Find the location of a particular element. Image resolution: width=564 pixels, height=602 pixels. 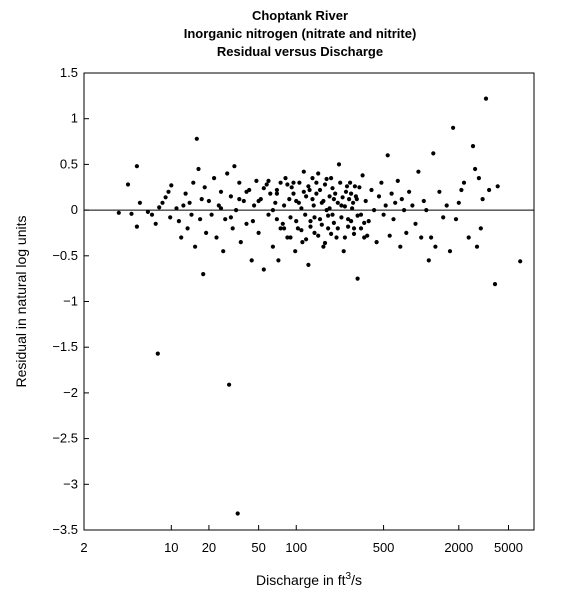

x-axis-label: Discharge in ft3/s is located at coordinates (309, 579).